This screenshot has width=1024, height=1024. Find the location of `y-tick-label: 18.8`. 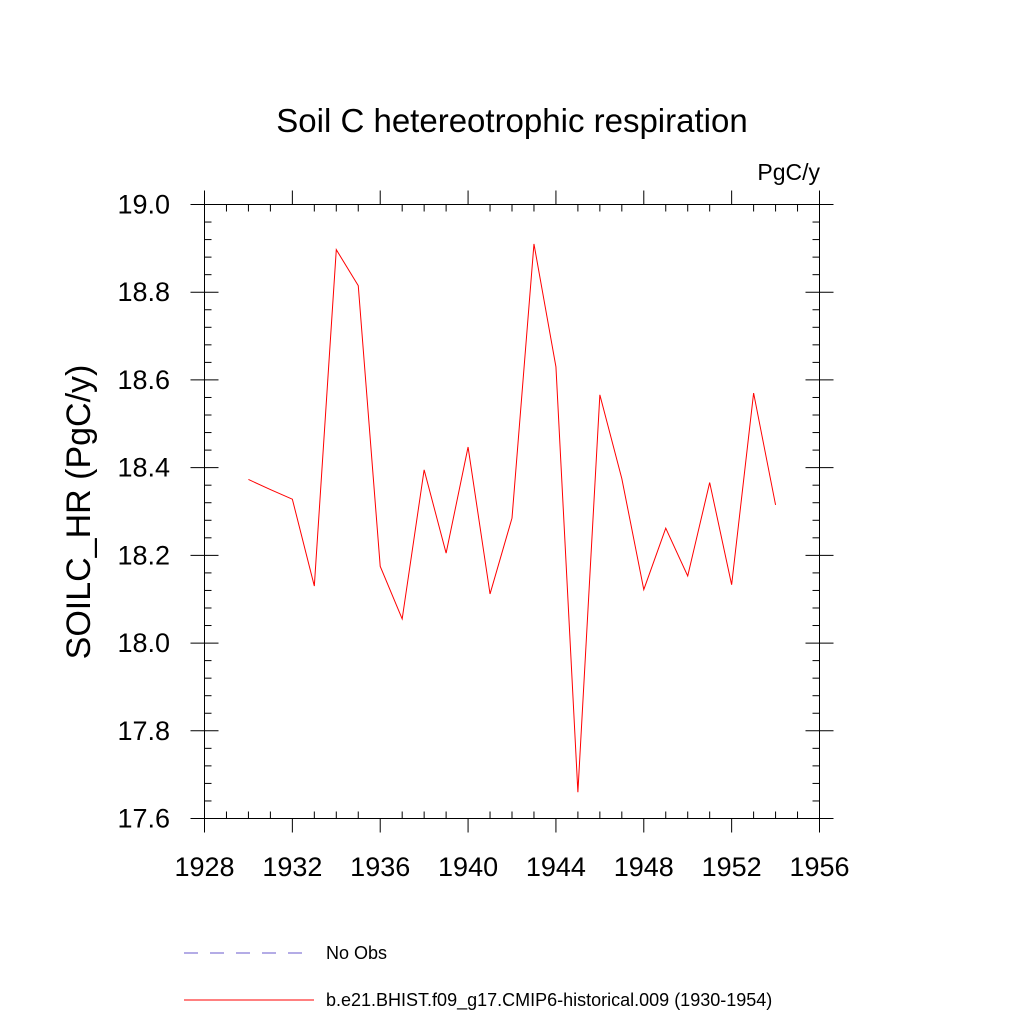

y-tick-label: 18.8 is located at coordinates (143, 292).